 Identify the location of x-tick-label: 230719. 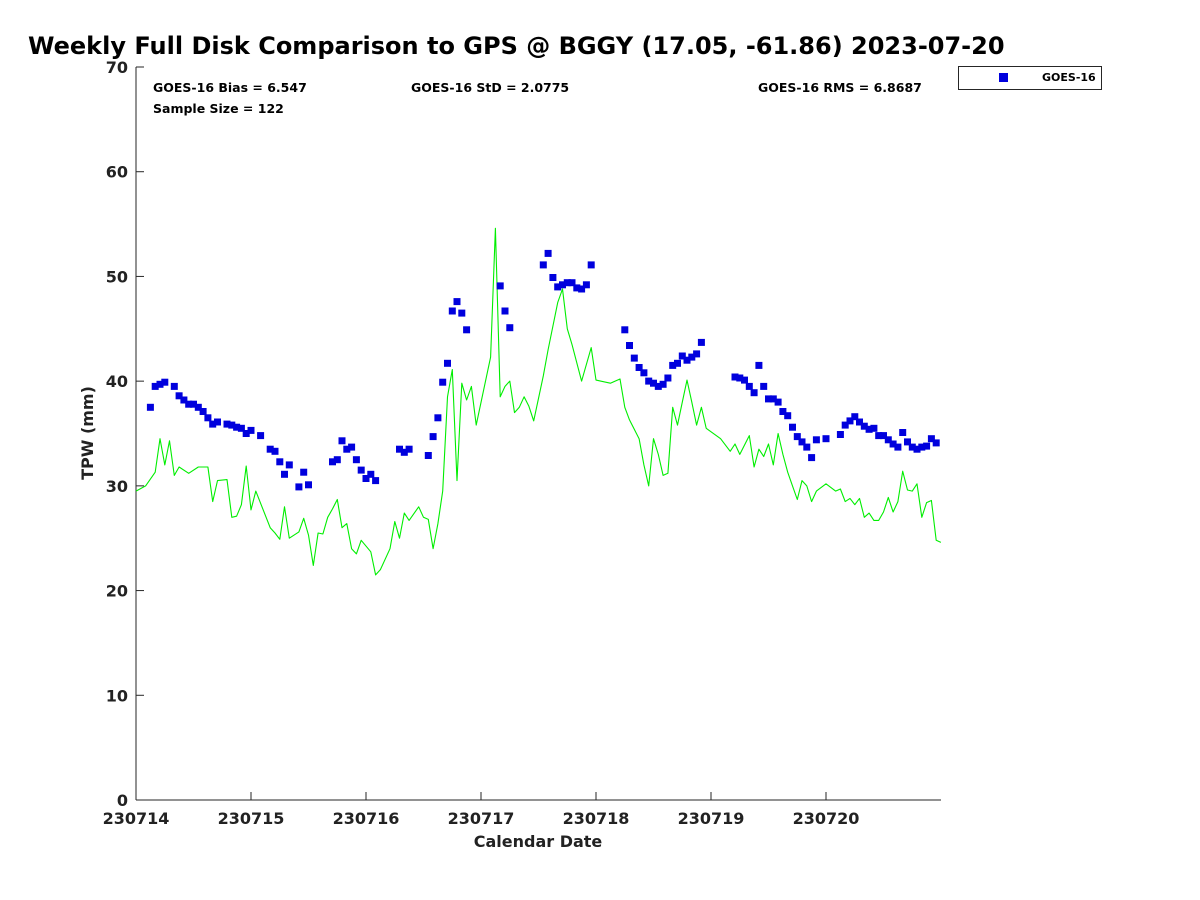
(711, 818).